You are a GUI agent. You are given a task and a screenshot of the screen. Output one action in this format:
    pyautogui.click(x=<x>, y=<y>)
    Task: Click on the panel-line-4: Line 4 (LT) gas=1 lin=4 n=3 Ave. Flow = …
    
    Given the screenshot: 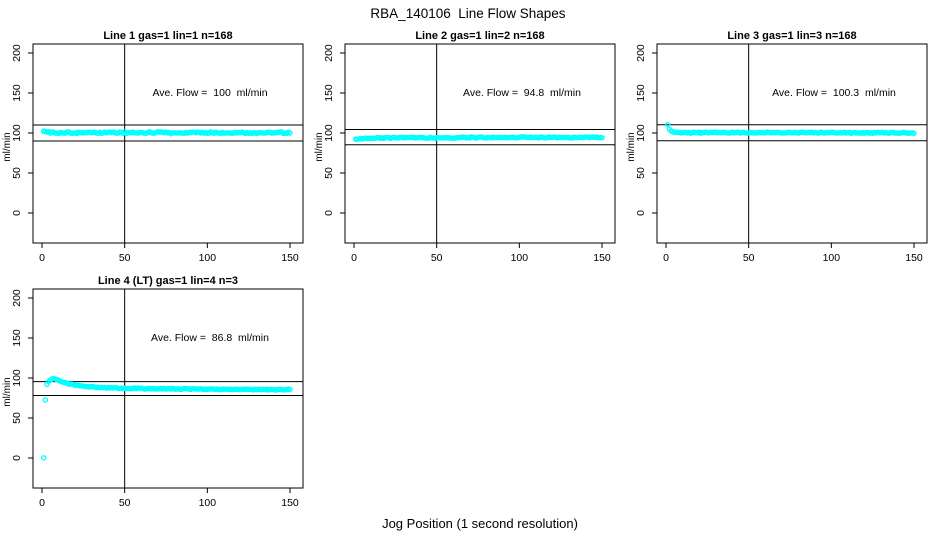 What is the action you would take?
    pyautogui.click(x=153, y=392)
    